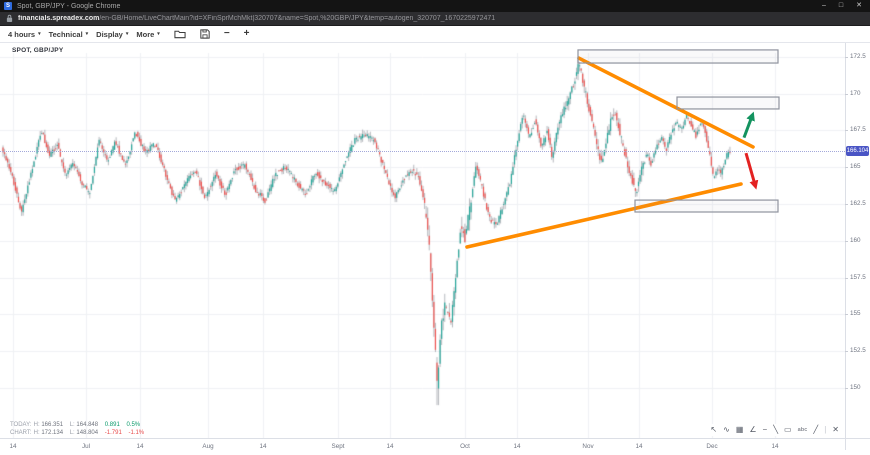 Image resolution: width=870 pixels, height=455 pixels. Describe the element at coordinates (465, 446) in the screenshot. I see `time-tick-label: Oct` at that location.